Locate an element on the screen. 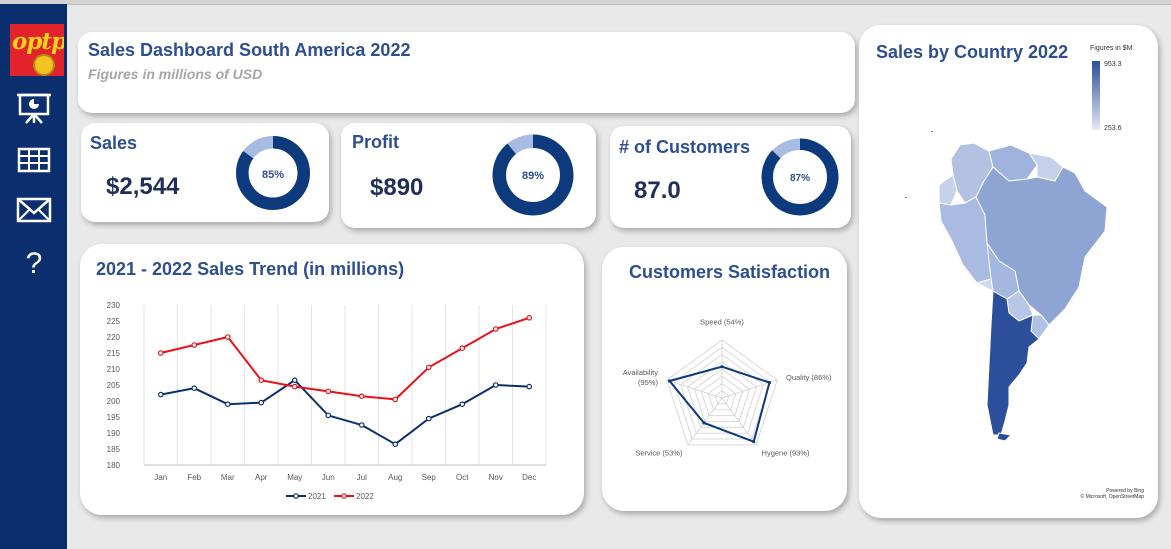 The width and height of the screenshot is (1171, 549). sales-donut-chart: 85% is located at coordinates (273, 173).